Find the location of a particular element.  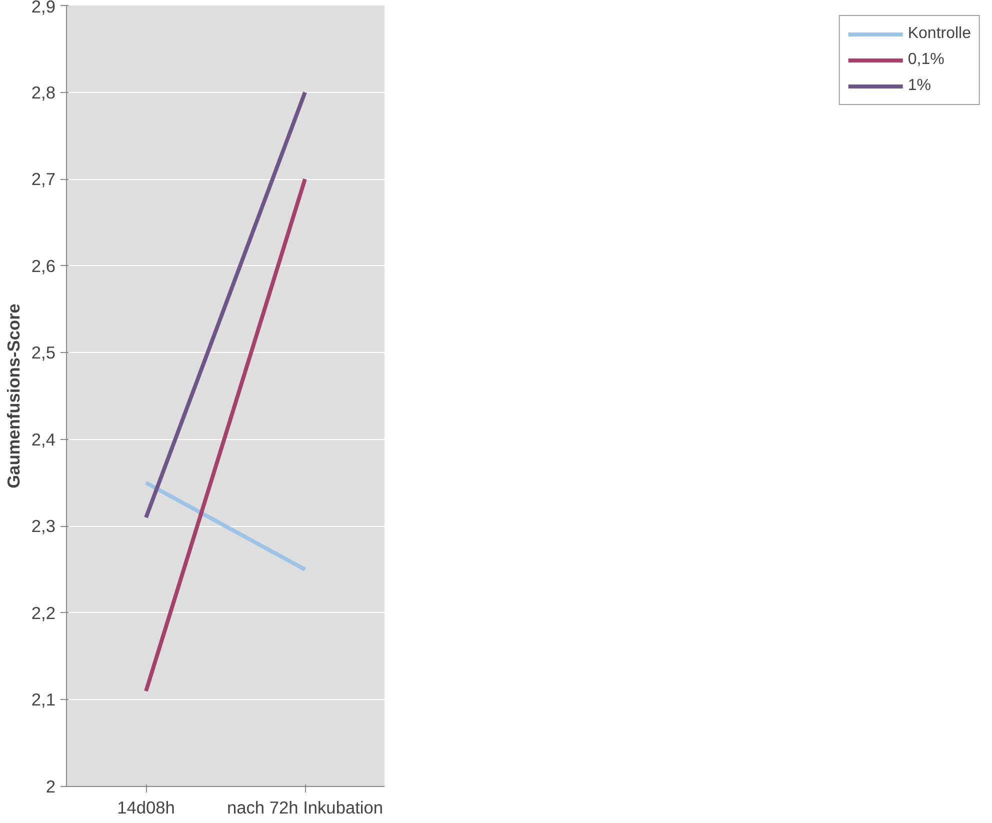

x-tick-label: nach 72h Inkubation is located at coordinates (305, 808).